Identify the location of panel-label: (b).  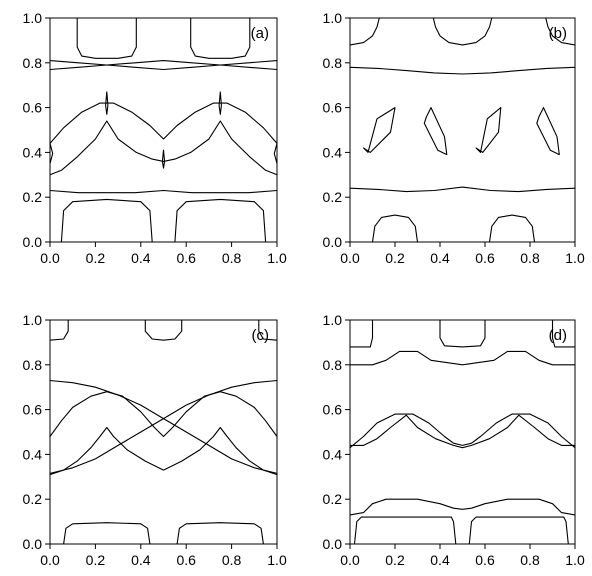
(558, 33).